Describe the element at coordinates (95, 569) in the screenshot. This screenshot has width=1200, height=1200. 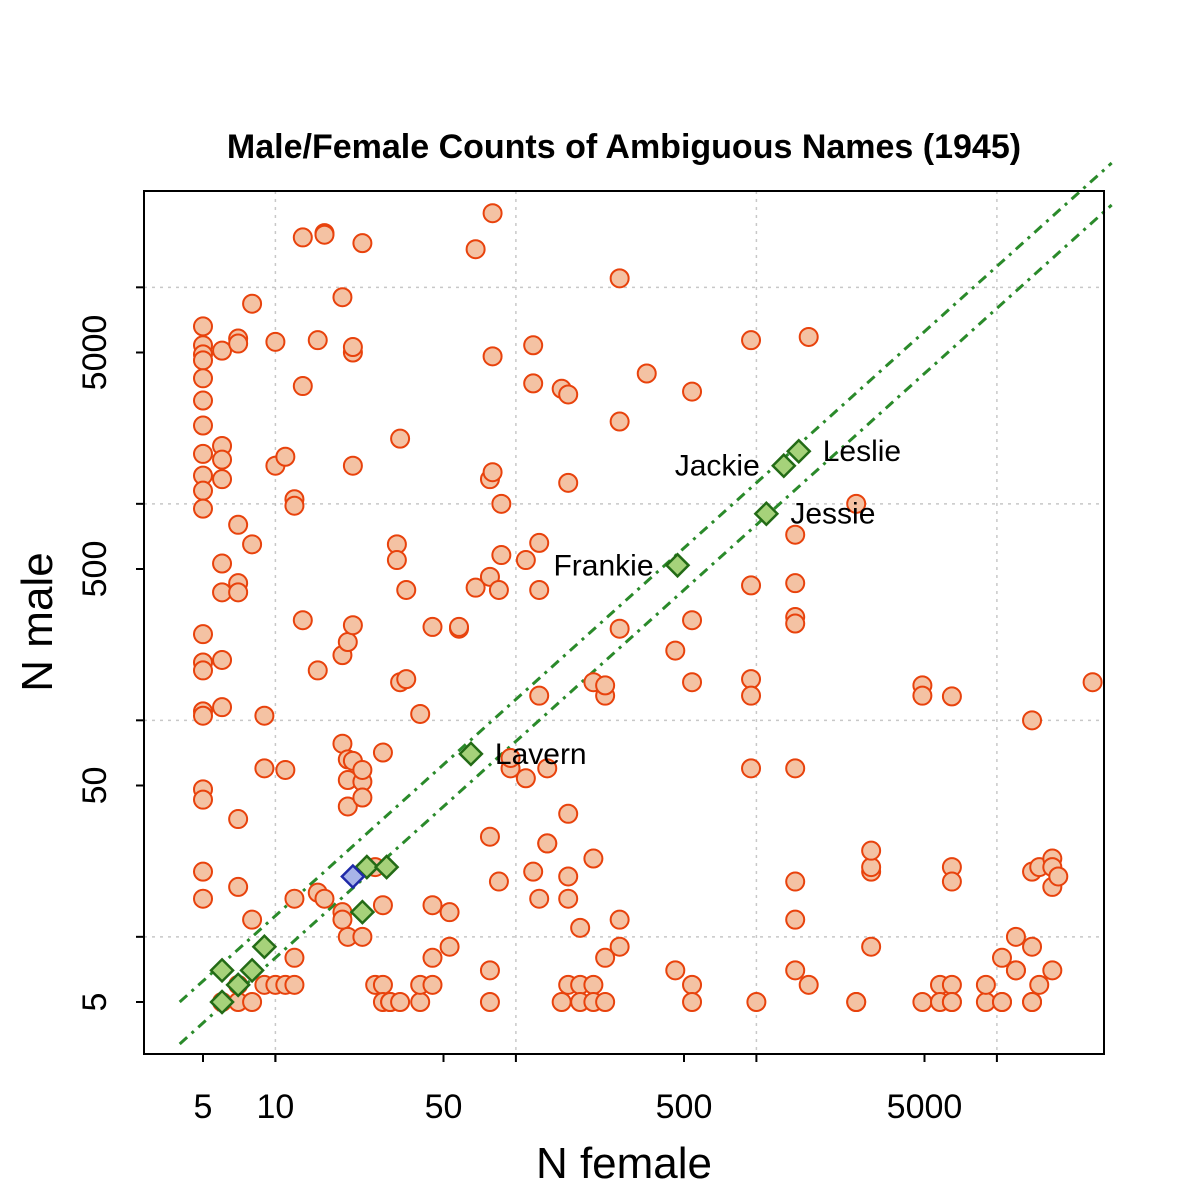
I see `y-tick-label: 500` at that location.